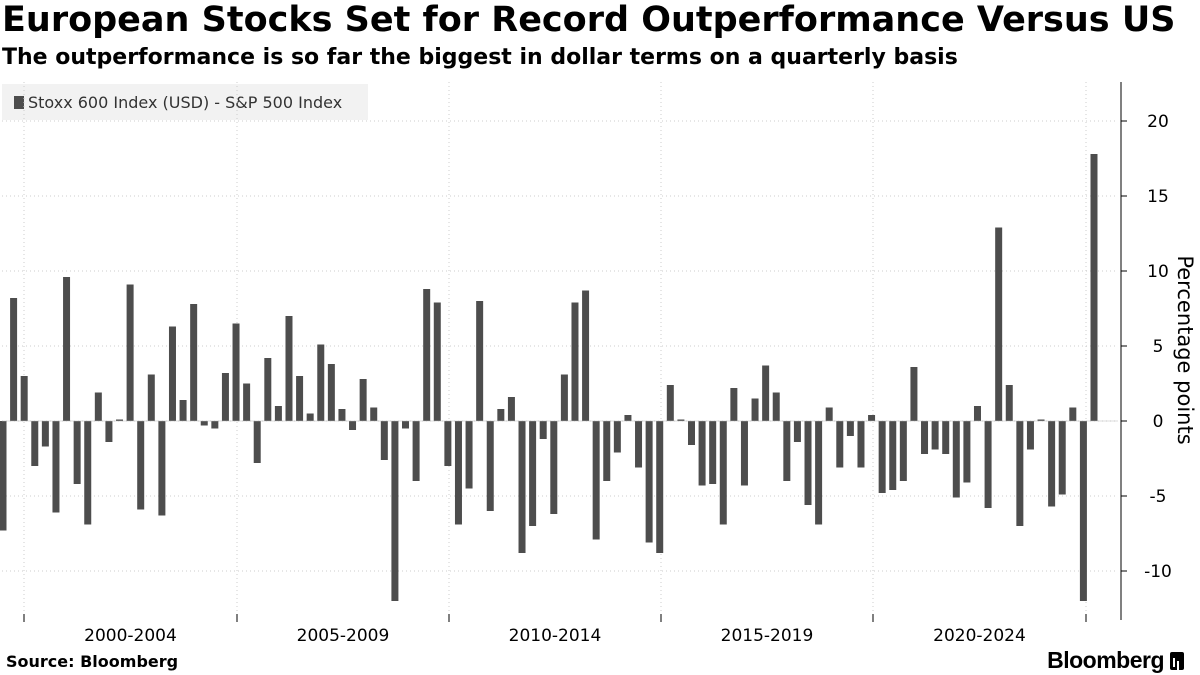 This screenshot has width=1200, height=675. I want to click on brand-name: Bloomberg, so click(1105, 660).